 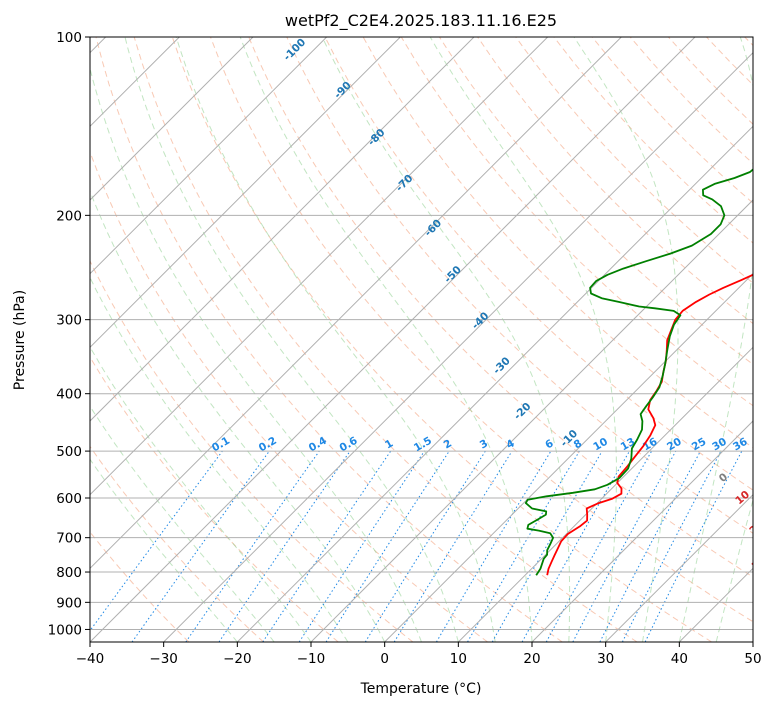 What do you see at coordinates (20, 340) in the screenshot?
I see `y-axis-title: Pressure (hPa)` at bounding box center [20, 340].